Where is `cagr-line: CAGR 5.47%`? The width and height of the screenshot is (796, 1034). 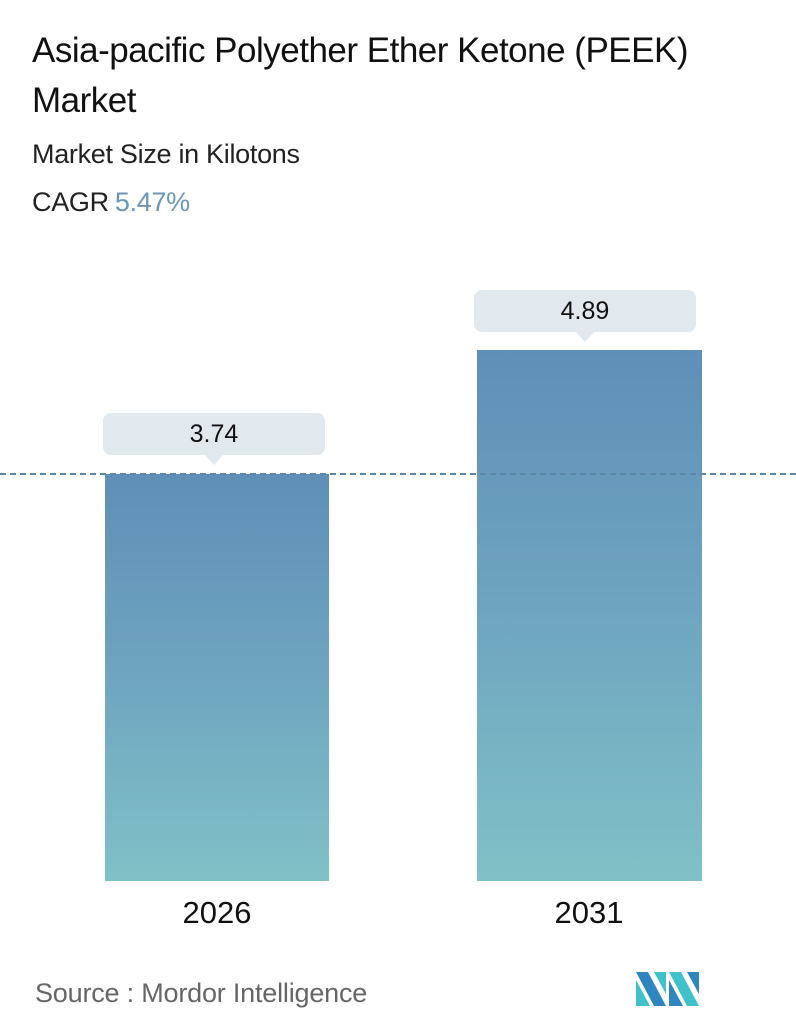
cagr-line: CAGR 5.47% is located at coordinates (111, 202).